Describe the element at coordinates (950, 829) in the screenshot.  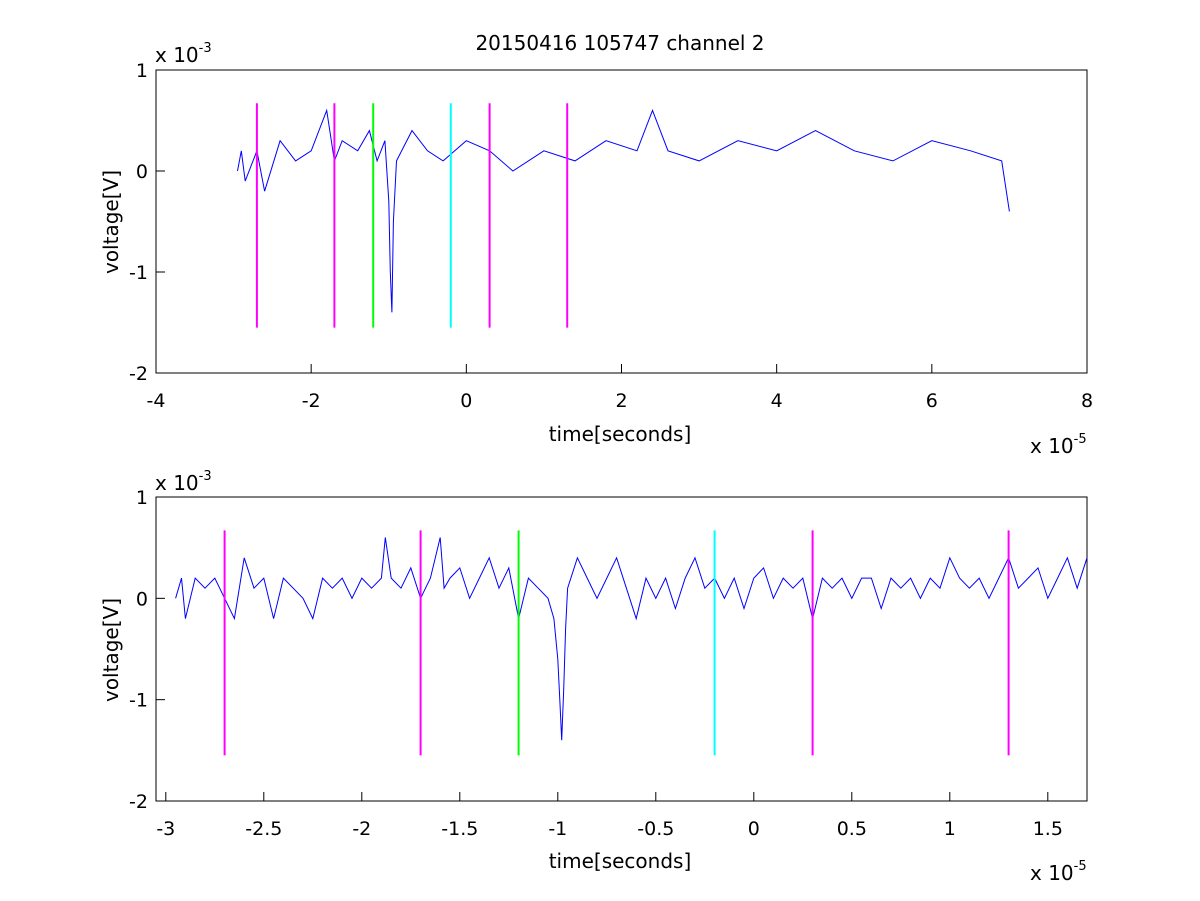
I see `x-tick-label: 1` at that location.